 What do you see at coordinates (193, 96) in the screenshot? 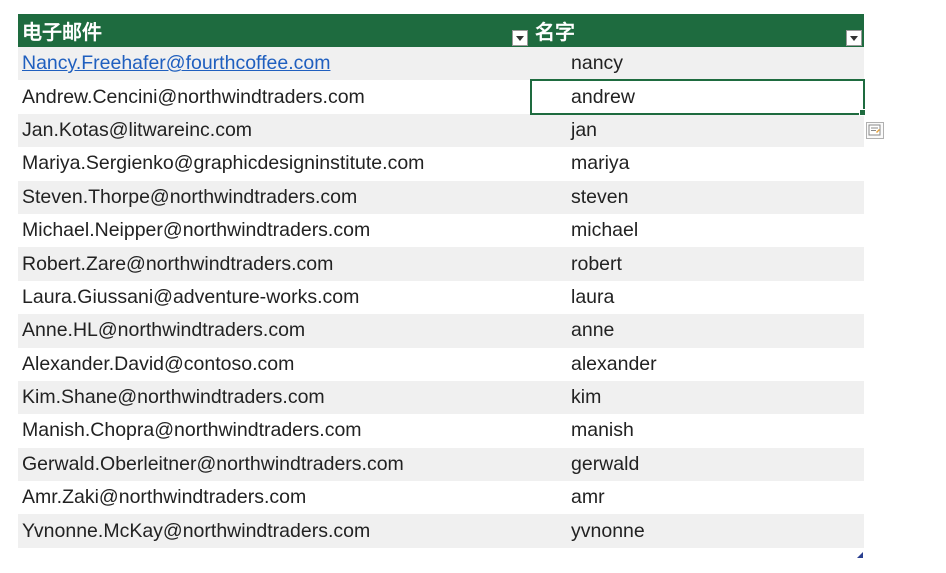
I see `email-text: Andrew.Cencini@northwindtraders.com` at bounding box center [193, 96].